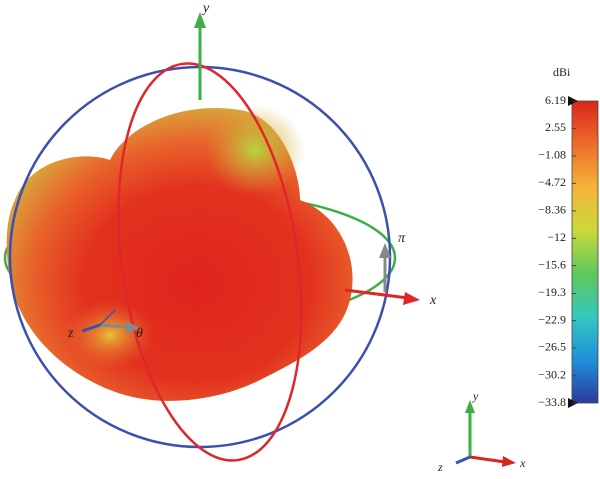 This screenshot has width=600, height=479. Describe the element at coordinates (487, 459) in the screenshot. I see `triad-x` at that location.